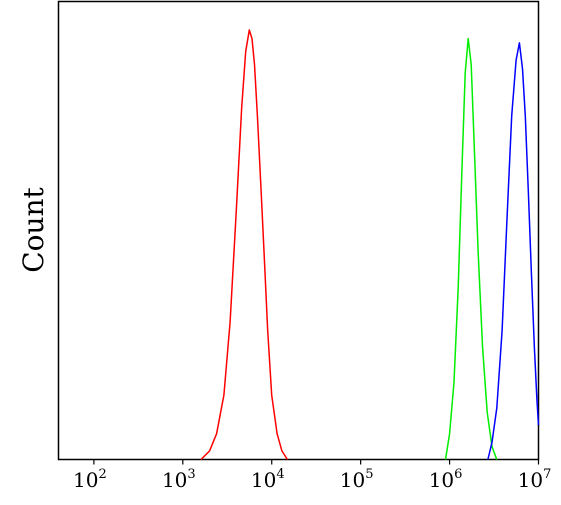 The image size is (561, 505). Describe the element at coordinates (446, 479) in the screenshot. I see `x-tick-label: 106` at that location.